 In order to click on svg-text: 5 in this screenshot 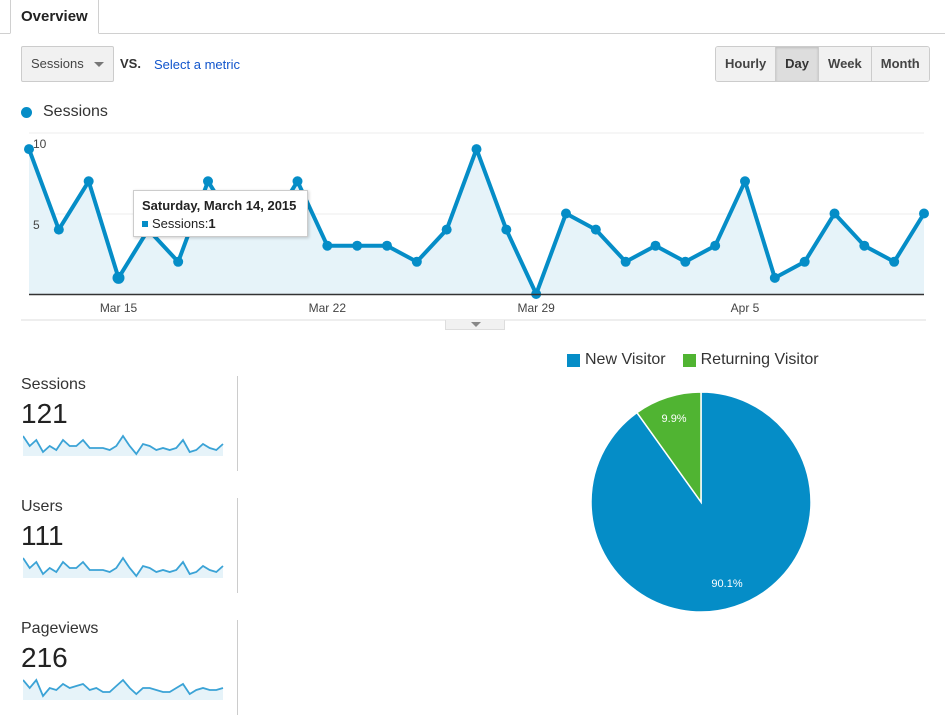, I will do `click(36, 225)`.